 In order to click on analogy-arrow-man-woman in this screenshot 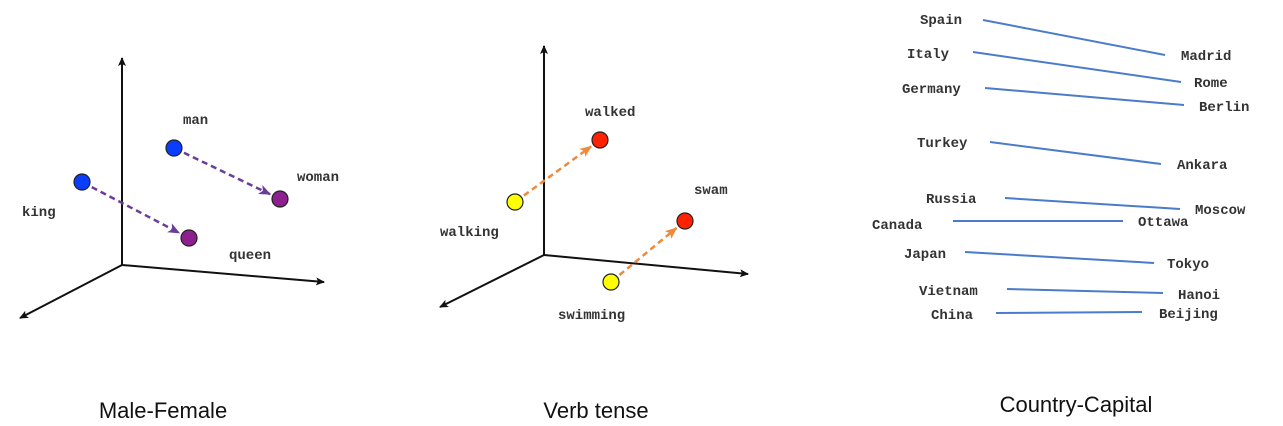, I will do `click(227, 173)`.